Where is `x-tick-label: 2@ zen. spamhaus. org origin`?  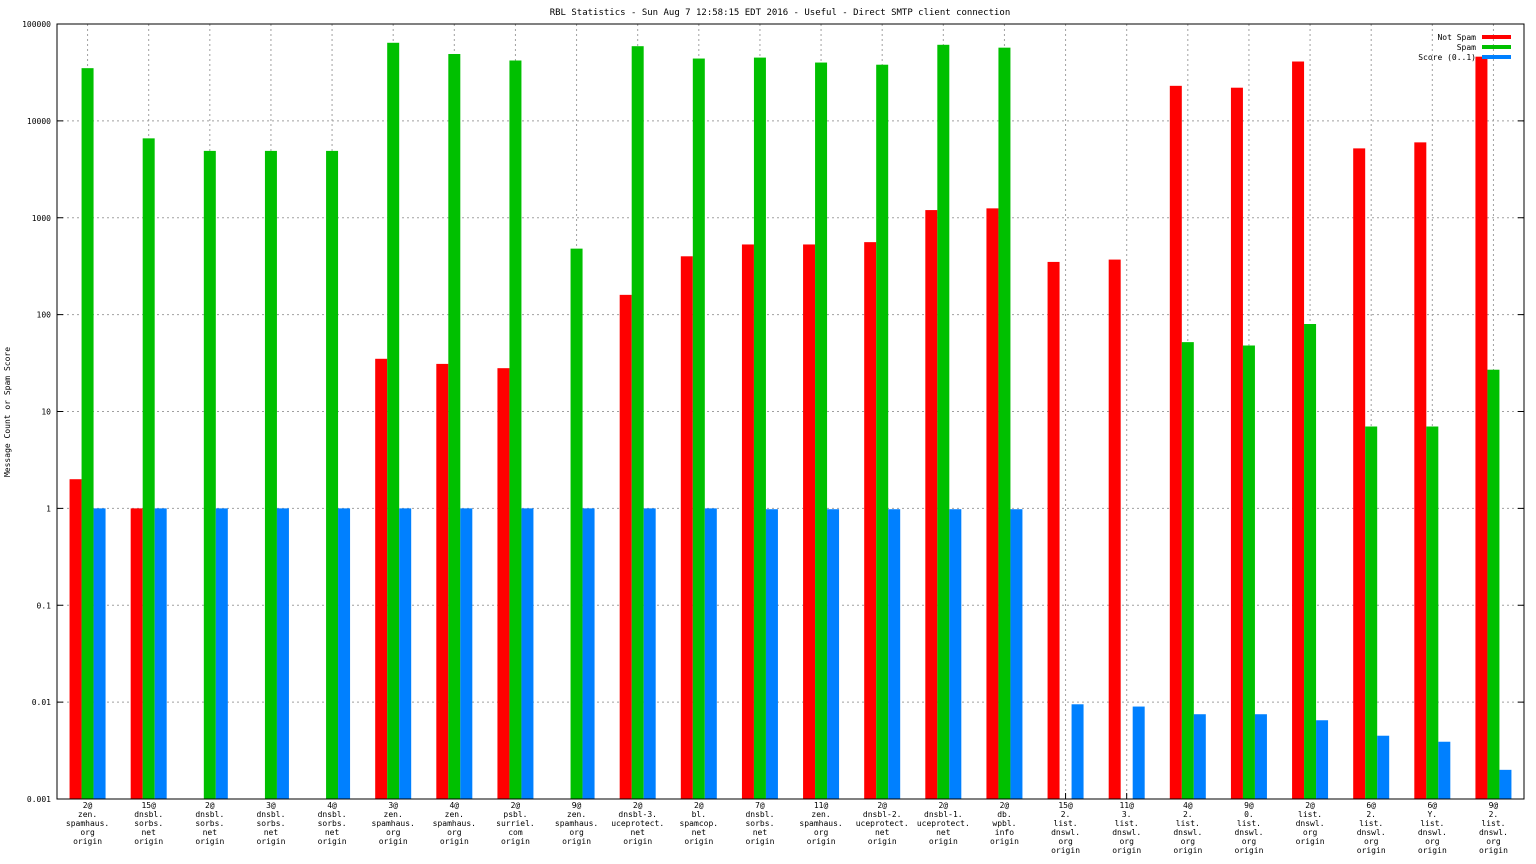
x-tick-label: 2@ zen. spamhaus. org origin is located at coordinates (87, 823).